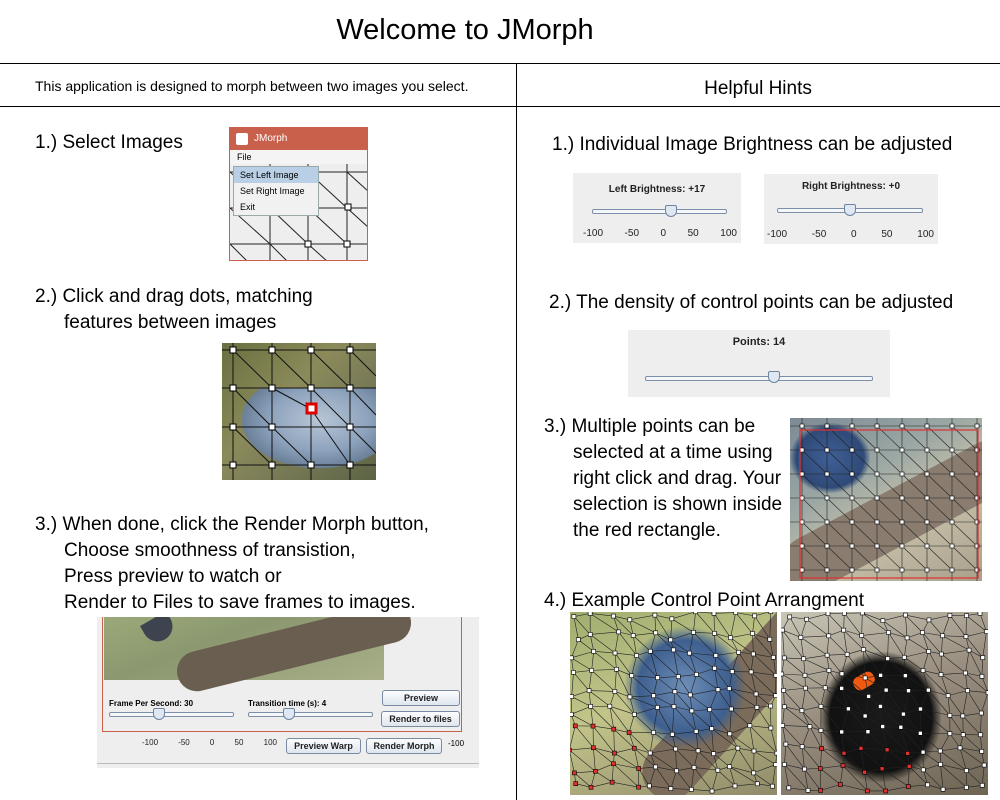 This screenshot has width=1000, height=800. What do you see at coordinates (311, 408) in the screenshot?
I see `selected-point` at bounding box center [311, 408].